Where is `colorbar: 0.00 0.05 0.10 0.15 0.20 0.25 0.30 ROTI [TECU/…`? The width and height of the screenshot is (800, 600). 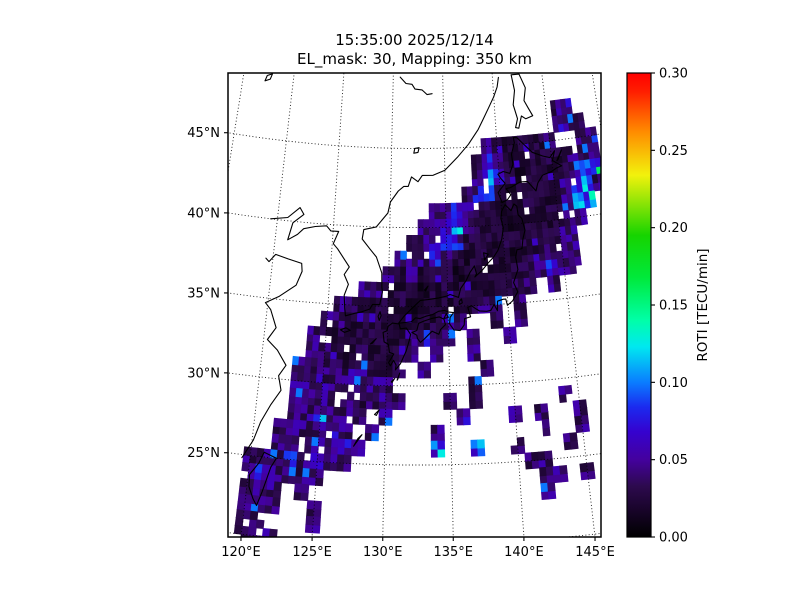
colorbar: 0.00 0.05 0.10 0.15 0.20 0.25 0.30 ROTI [TECU/… is located at coordinates (668, 306).